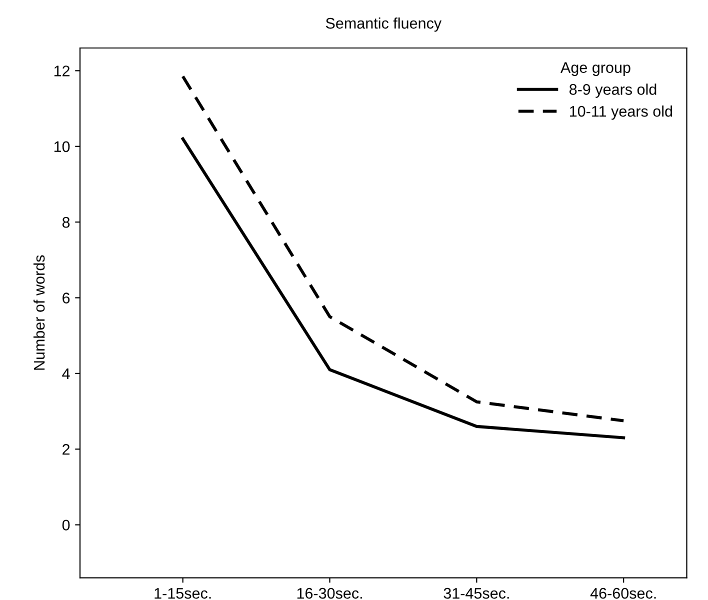 The width and height of the screenshot is (708, 600). Describe the element at coordinates (621, 113) in the screenshot. I see `legend-label: 10-11 years old` at that location.